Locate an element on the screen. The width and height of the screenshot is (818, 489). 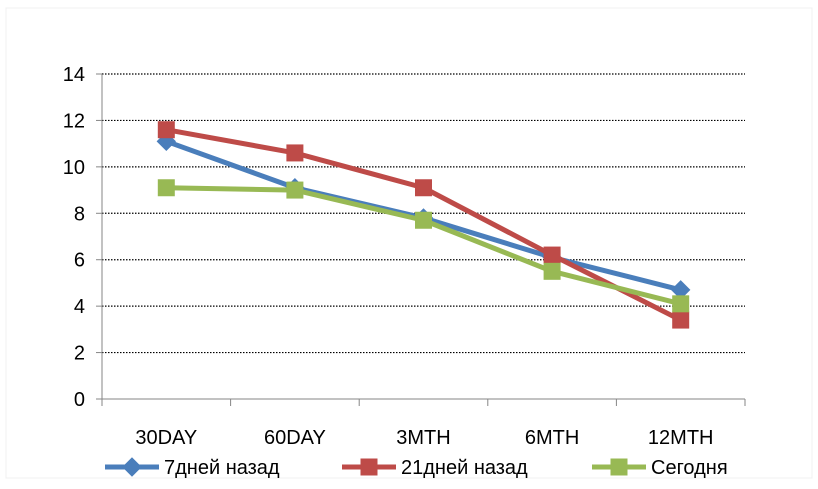
legend-item: 7дней назад is located at coordinates (192, 468).